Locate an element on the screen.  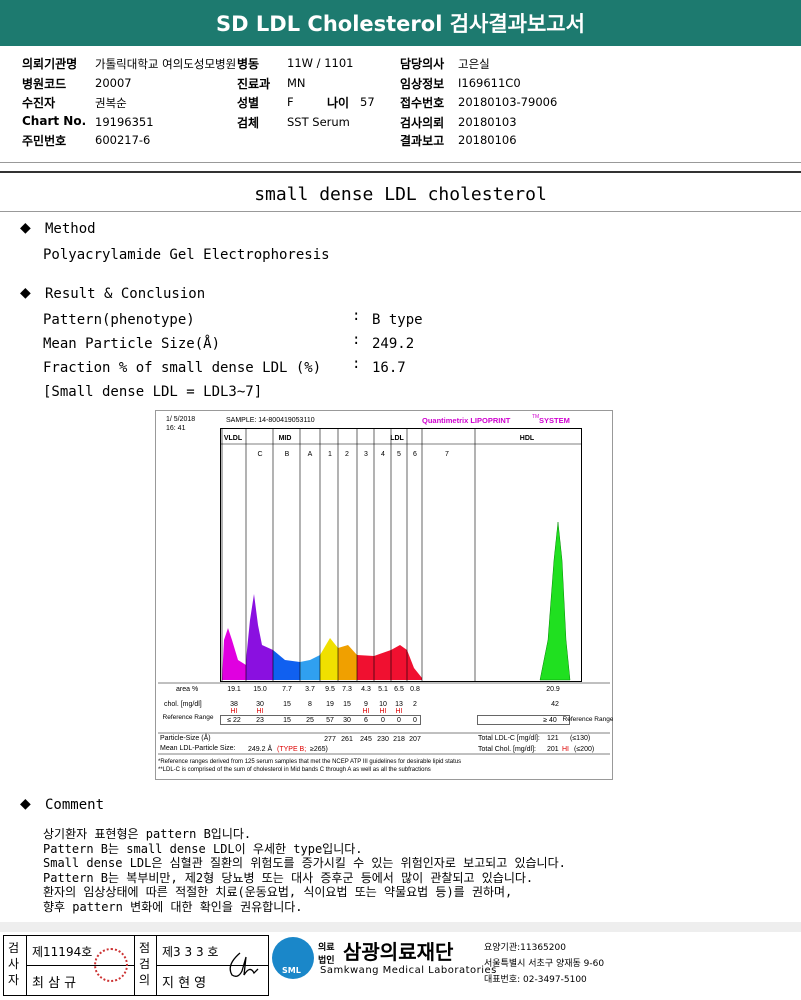
mean-type: (TYPE B; is located at coordinates (291, 749).